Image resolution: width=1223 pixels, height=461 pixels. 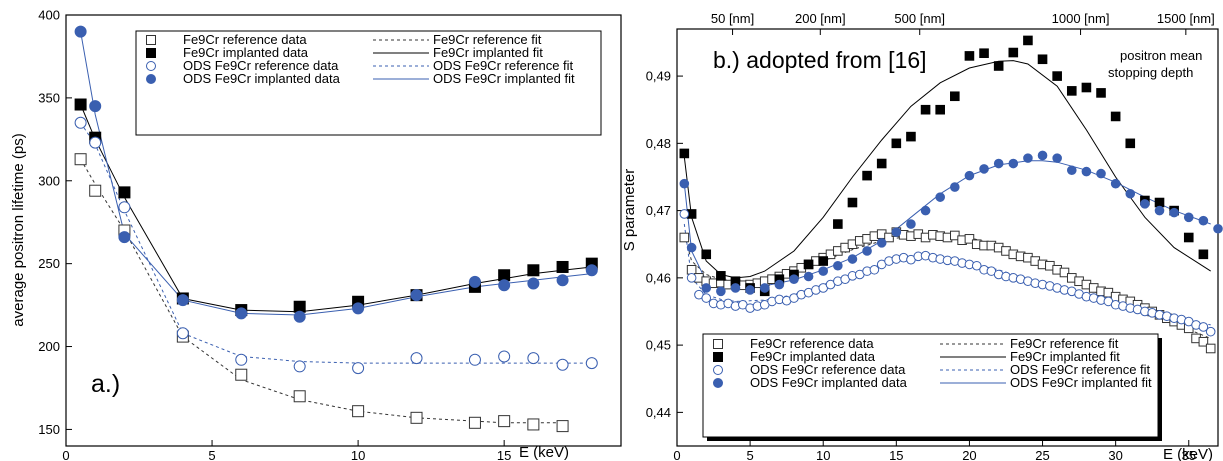 What do you see at coordinates (1080, 369) in the screenshot?
I see `legend-label-t7: ODS Fe9Cr reference fit` at bounding box center [1080, 369].